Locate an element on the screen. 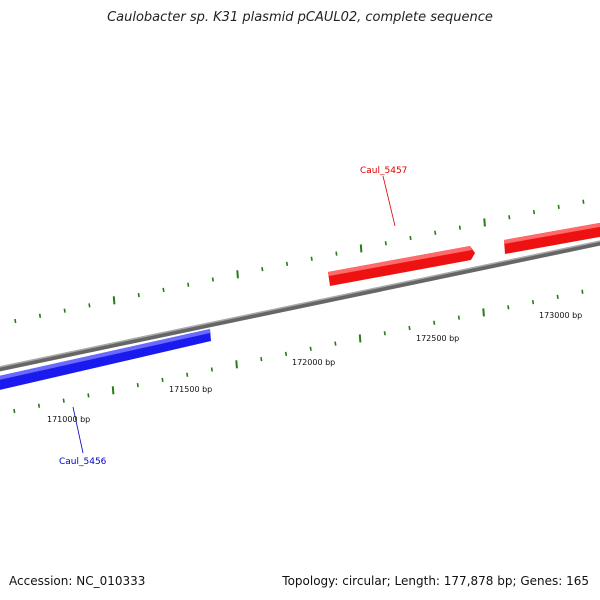 The image size is (600, 600). tick-label-171000: 171000 bp is located at coordinates (68, 419).